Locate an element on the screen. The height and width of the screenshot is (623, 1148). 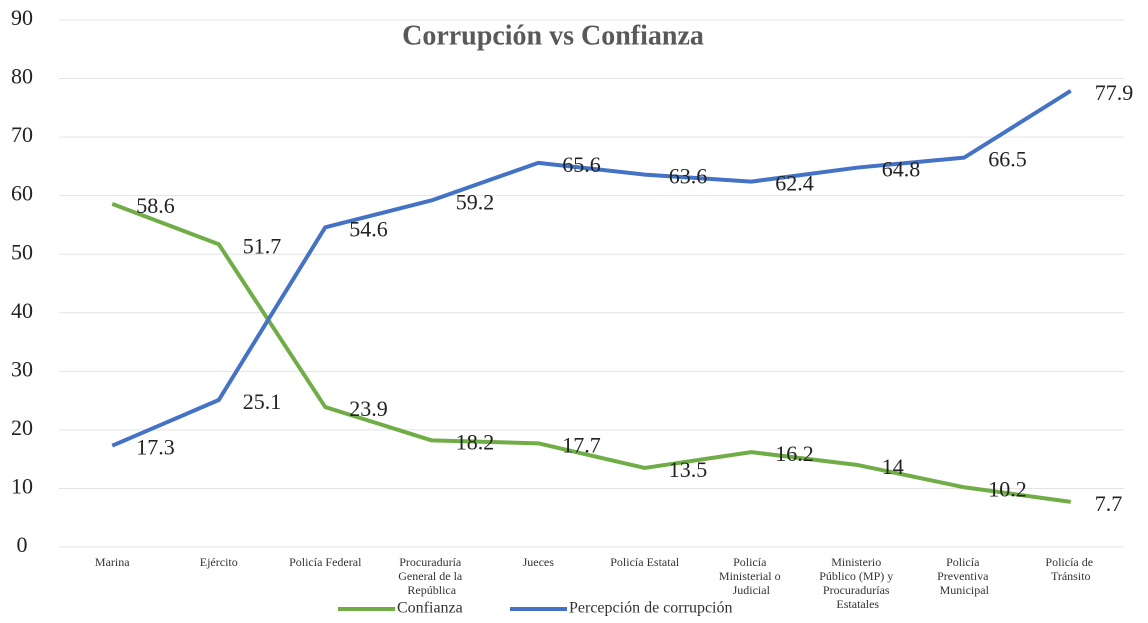
data-label: 64.8 is located at coordinates (901, 169).